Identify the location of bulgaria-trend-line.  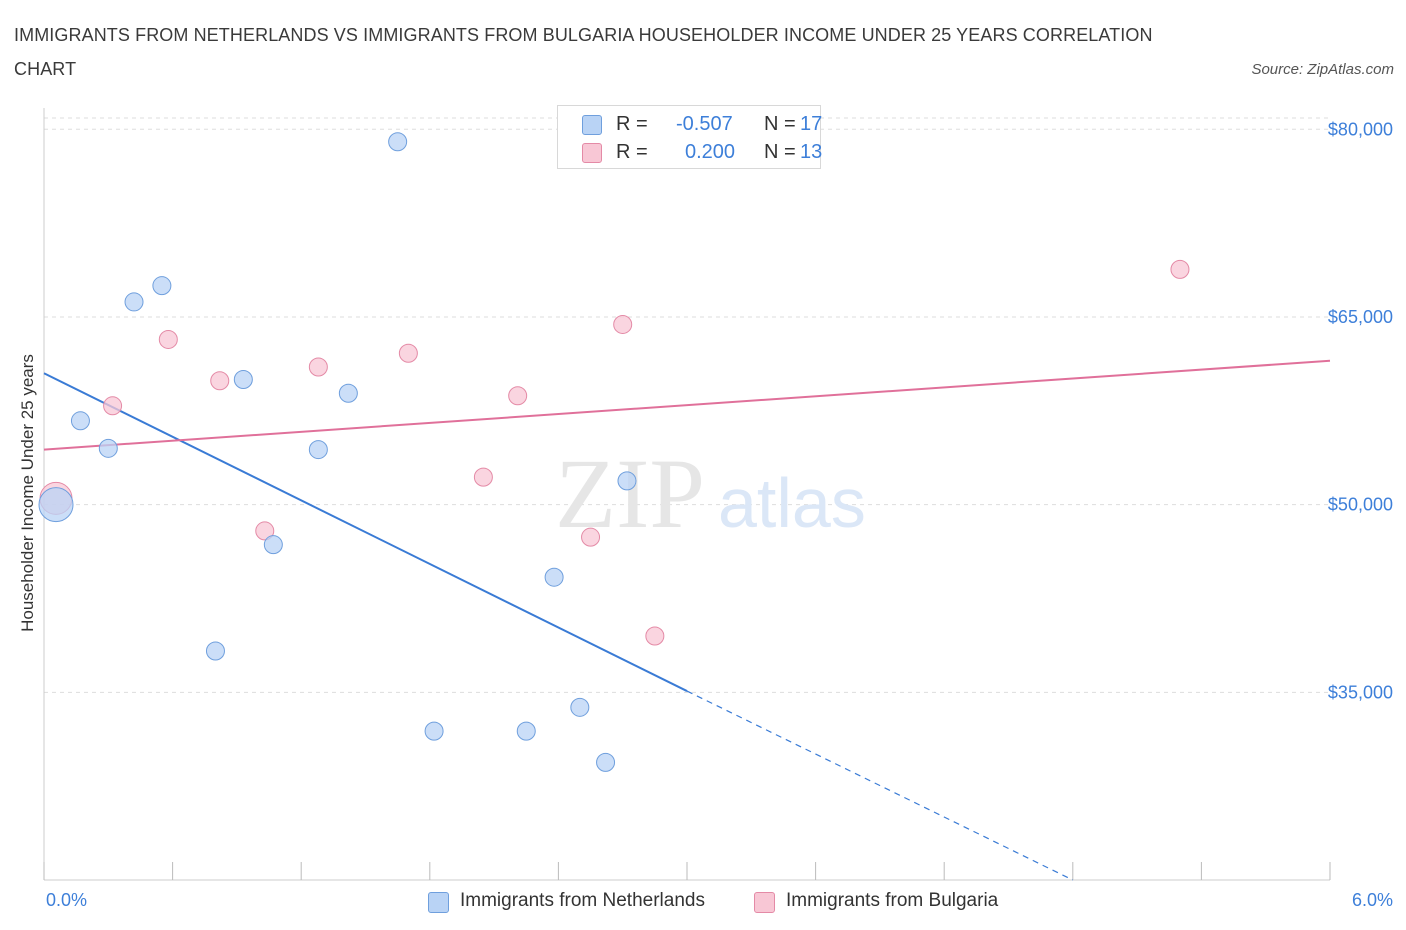
(687, 405).